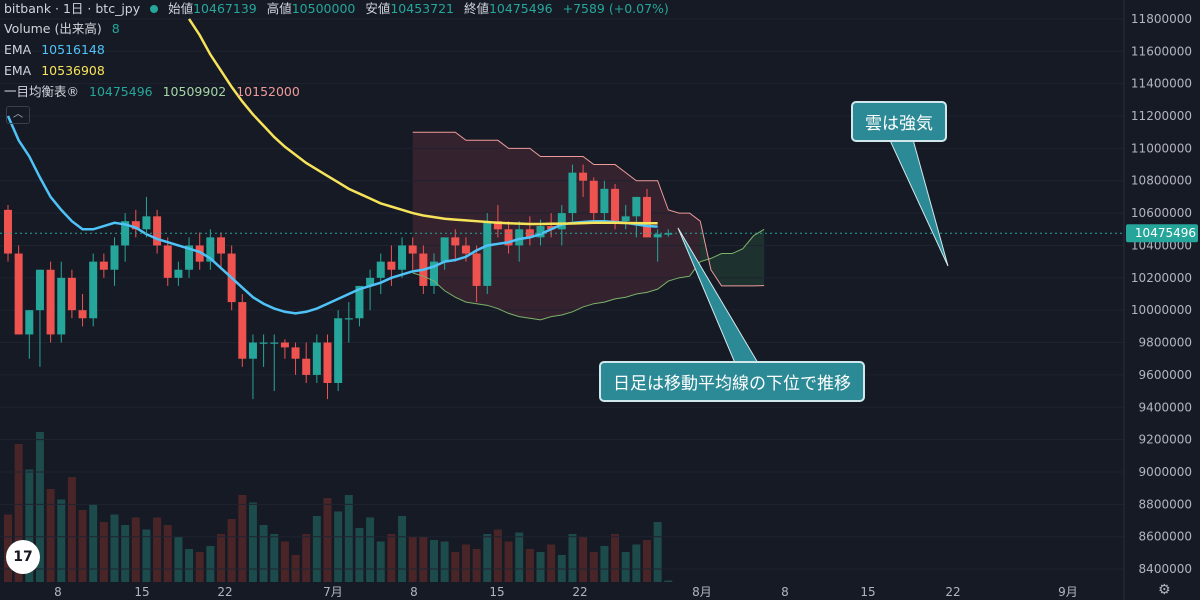 This screenshot has height=600, width=1200. What do you see at coordinates (1165, 537) in the screenshot?
I see `y-tick-label: 8600000` at bounding box center [1165, 537].